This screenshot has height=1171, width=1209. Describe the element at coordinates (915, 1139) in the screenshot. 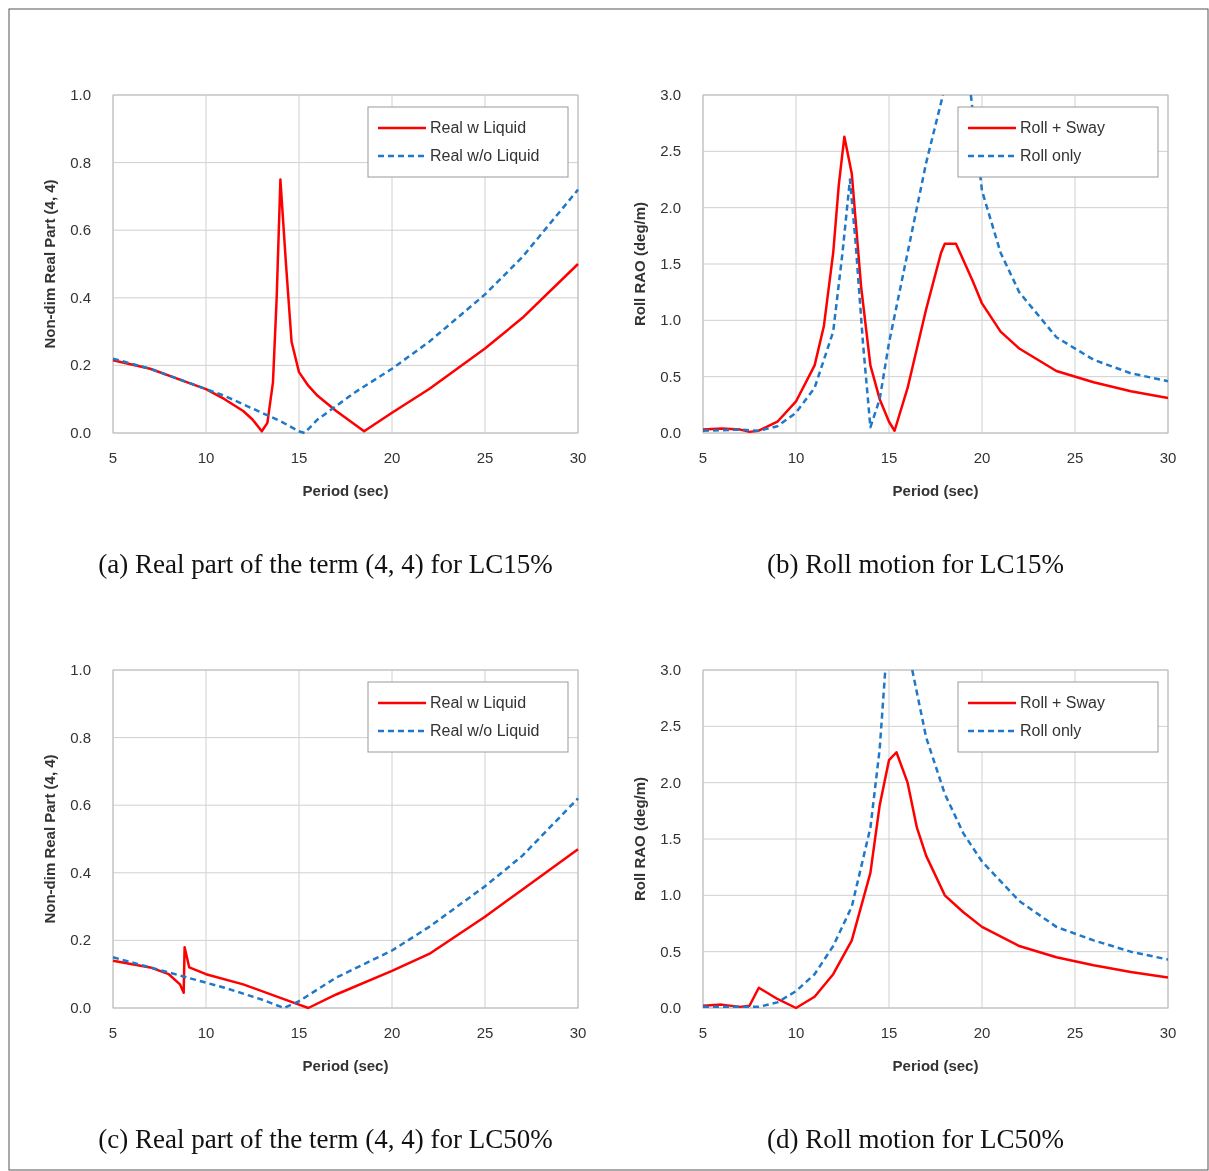

I see `text: (d) Roll motion for LC50%` at that location.